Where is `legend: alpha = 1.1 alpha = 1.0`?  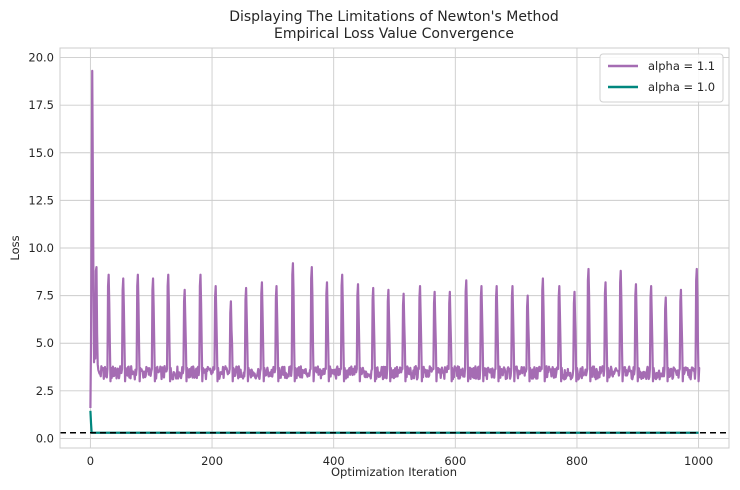 legend: alpha = 1.1 alpha = 1.0 is located at coordinates (661, 78).